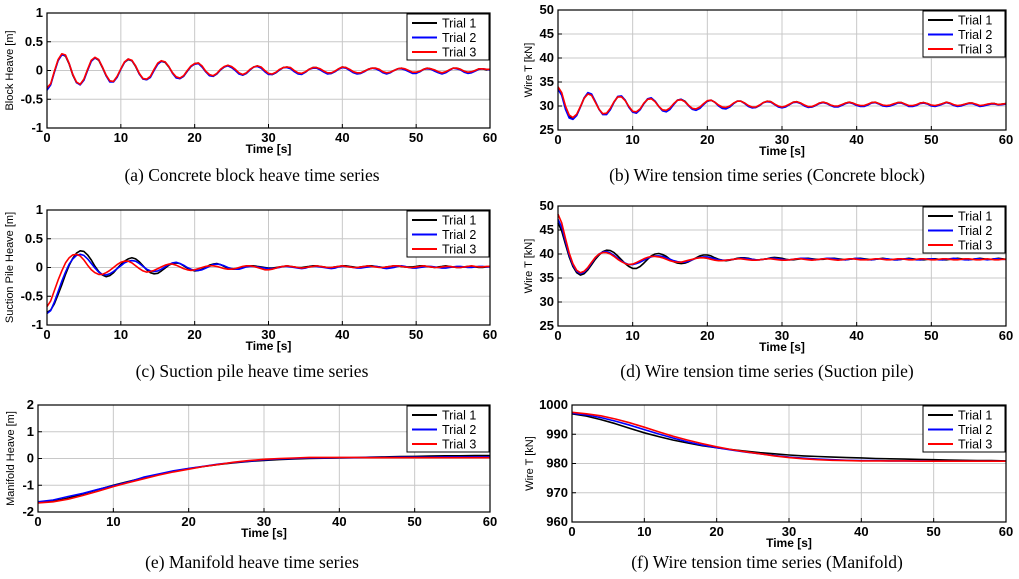 Image resolution: width=1019 pixels, height=579 pixels. Describe the element at coordinates (557, 521) in the screenshot. I see `y-tick-label: 960` at that location.